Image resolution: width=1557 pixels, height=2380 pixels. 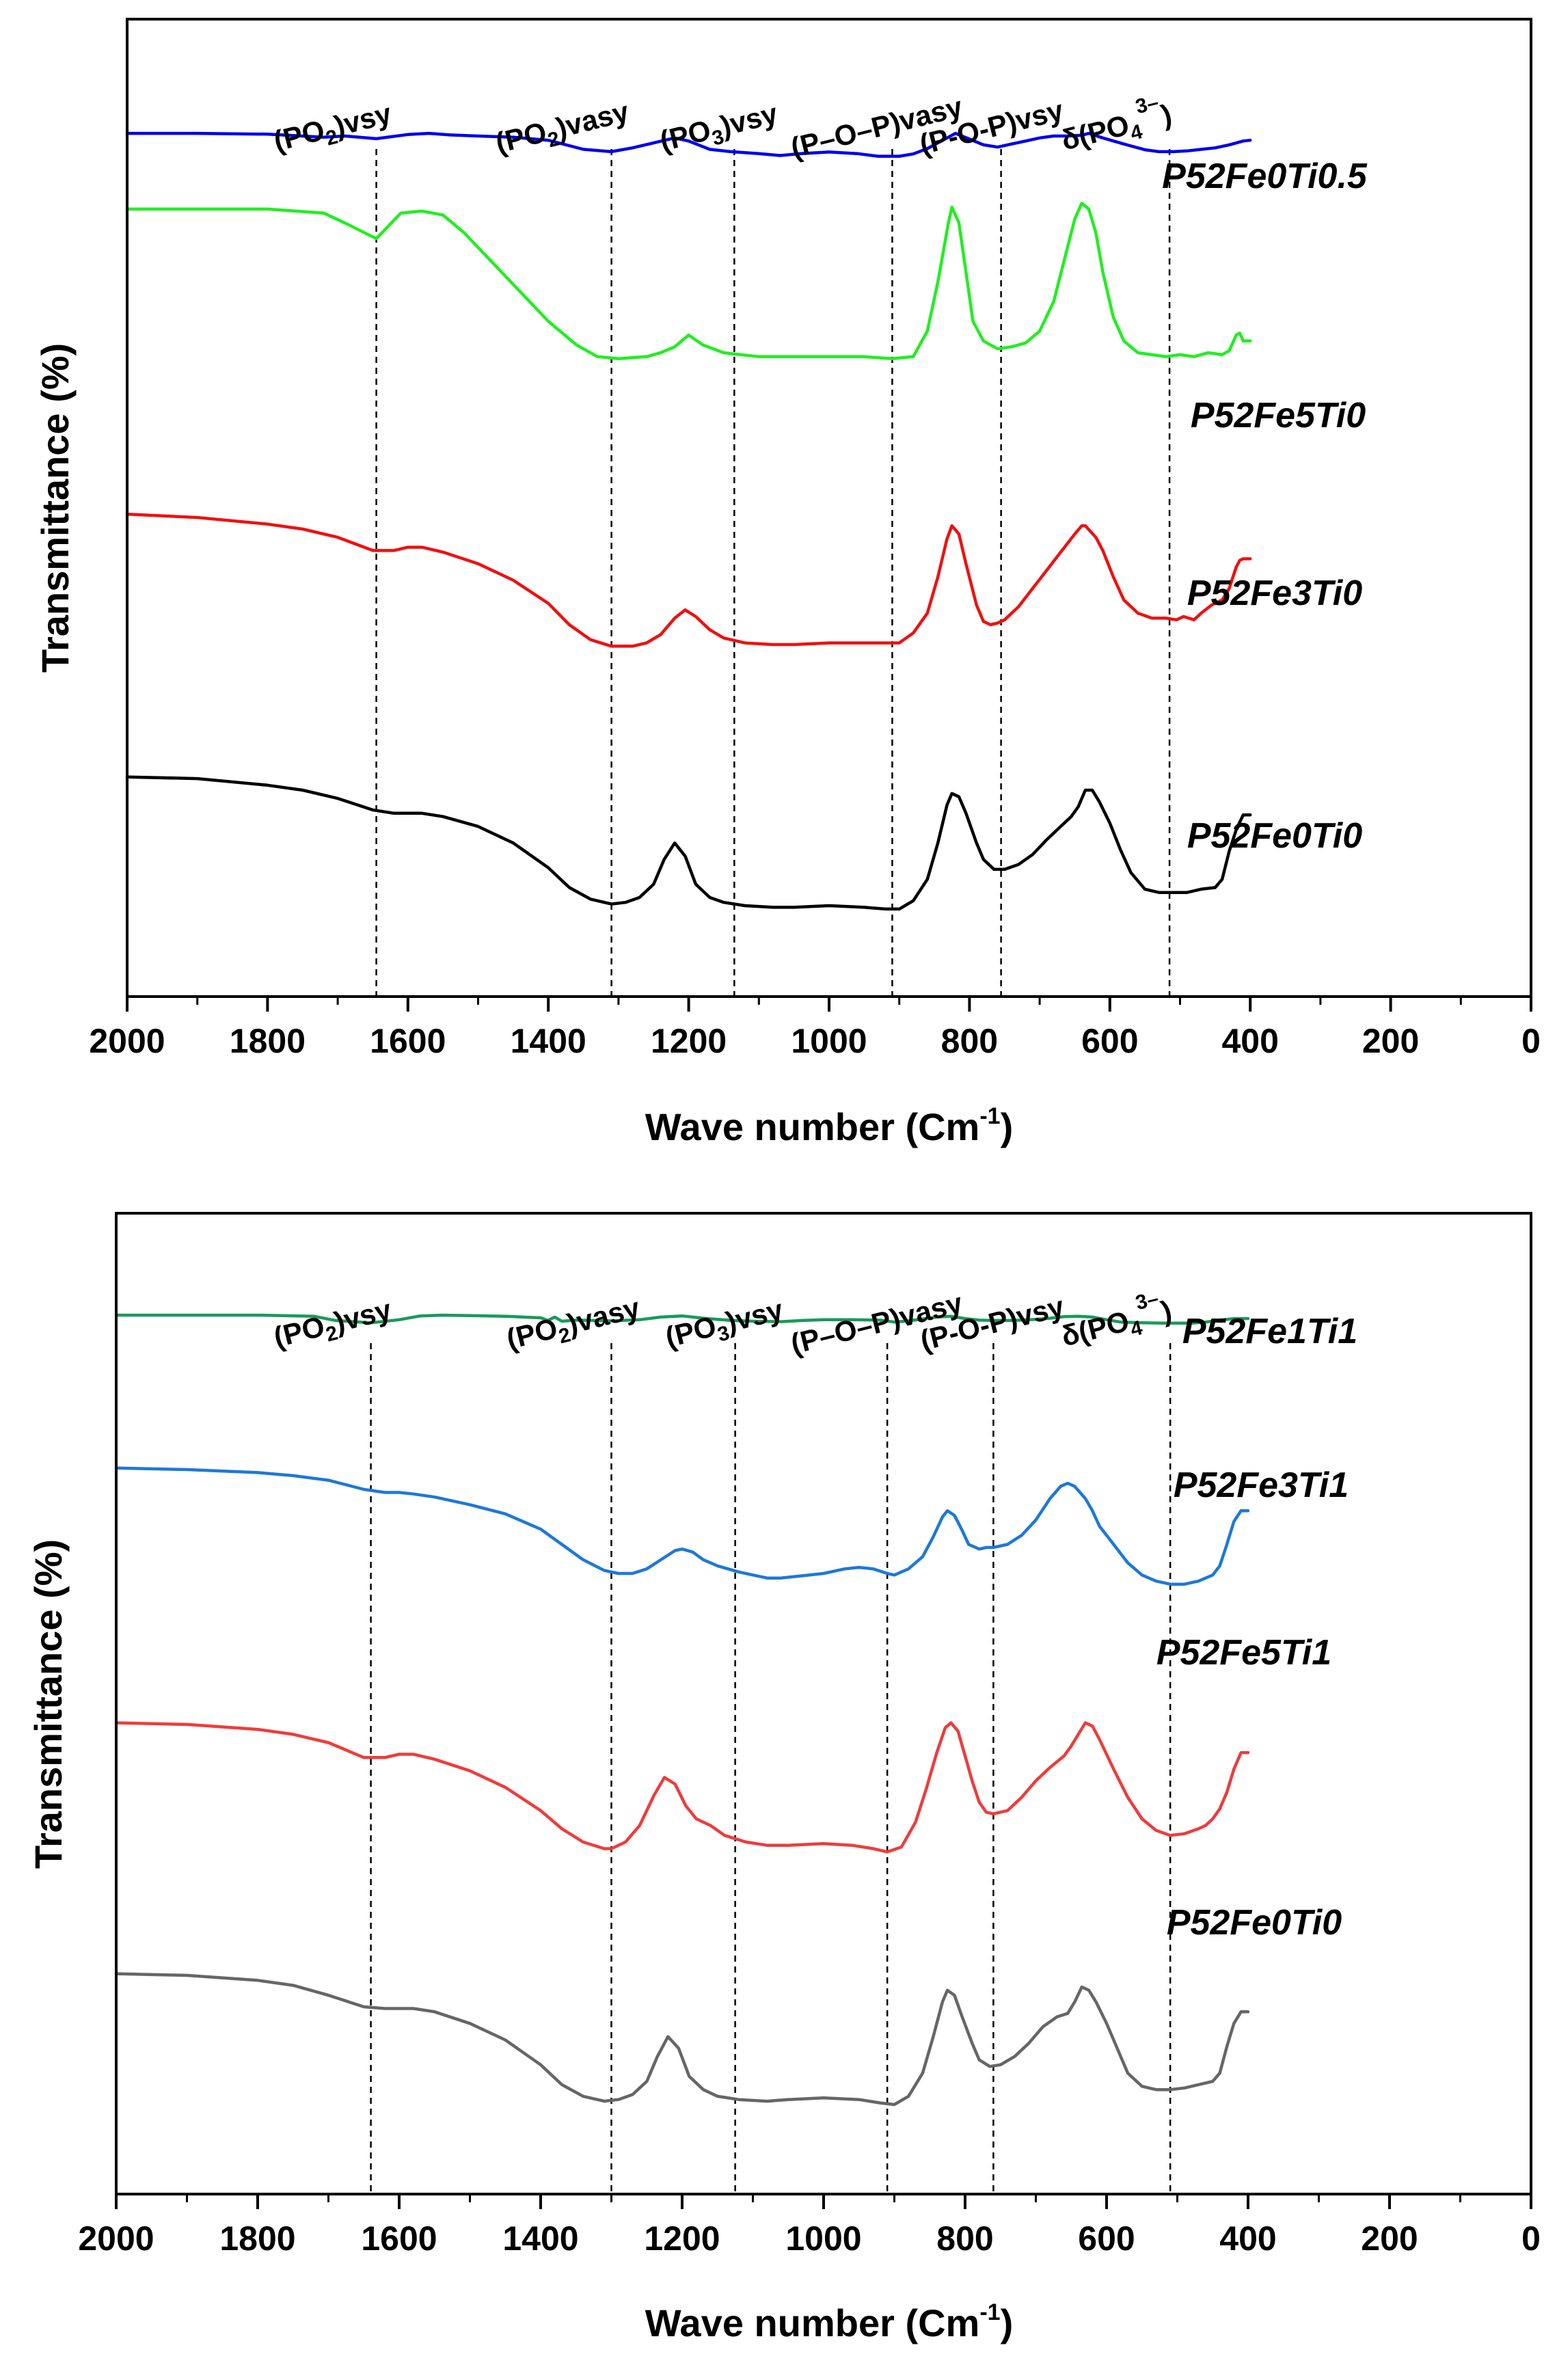 What do you see at coordinates (1116, 1321) in the screenshot?
I see `band-label: δ(PO43–)` at bounding box center [1116, 1321].